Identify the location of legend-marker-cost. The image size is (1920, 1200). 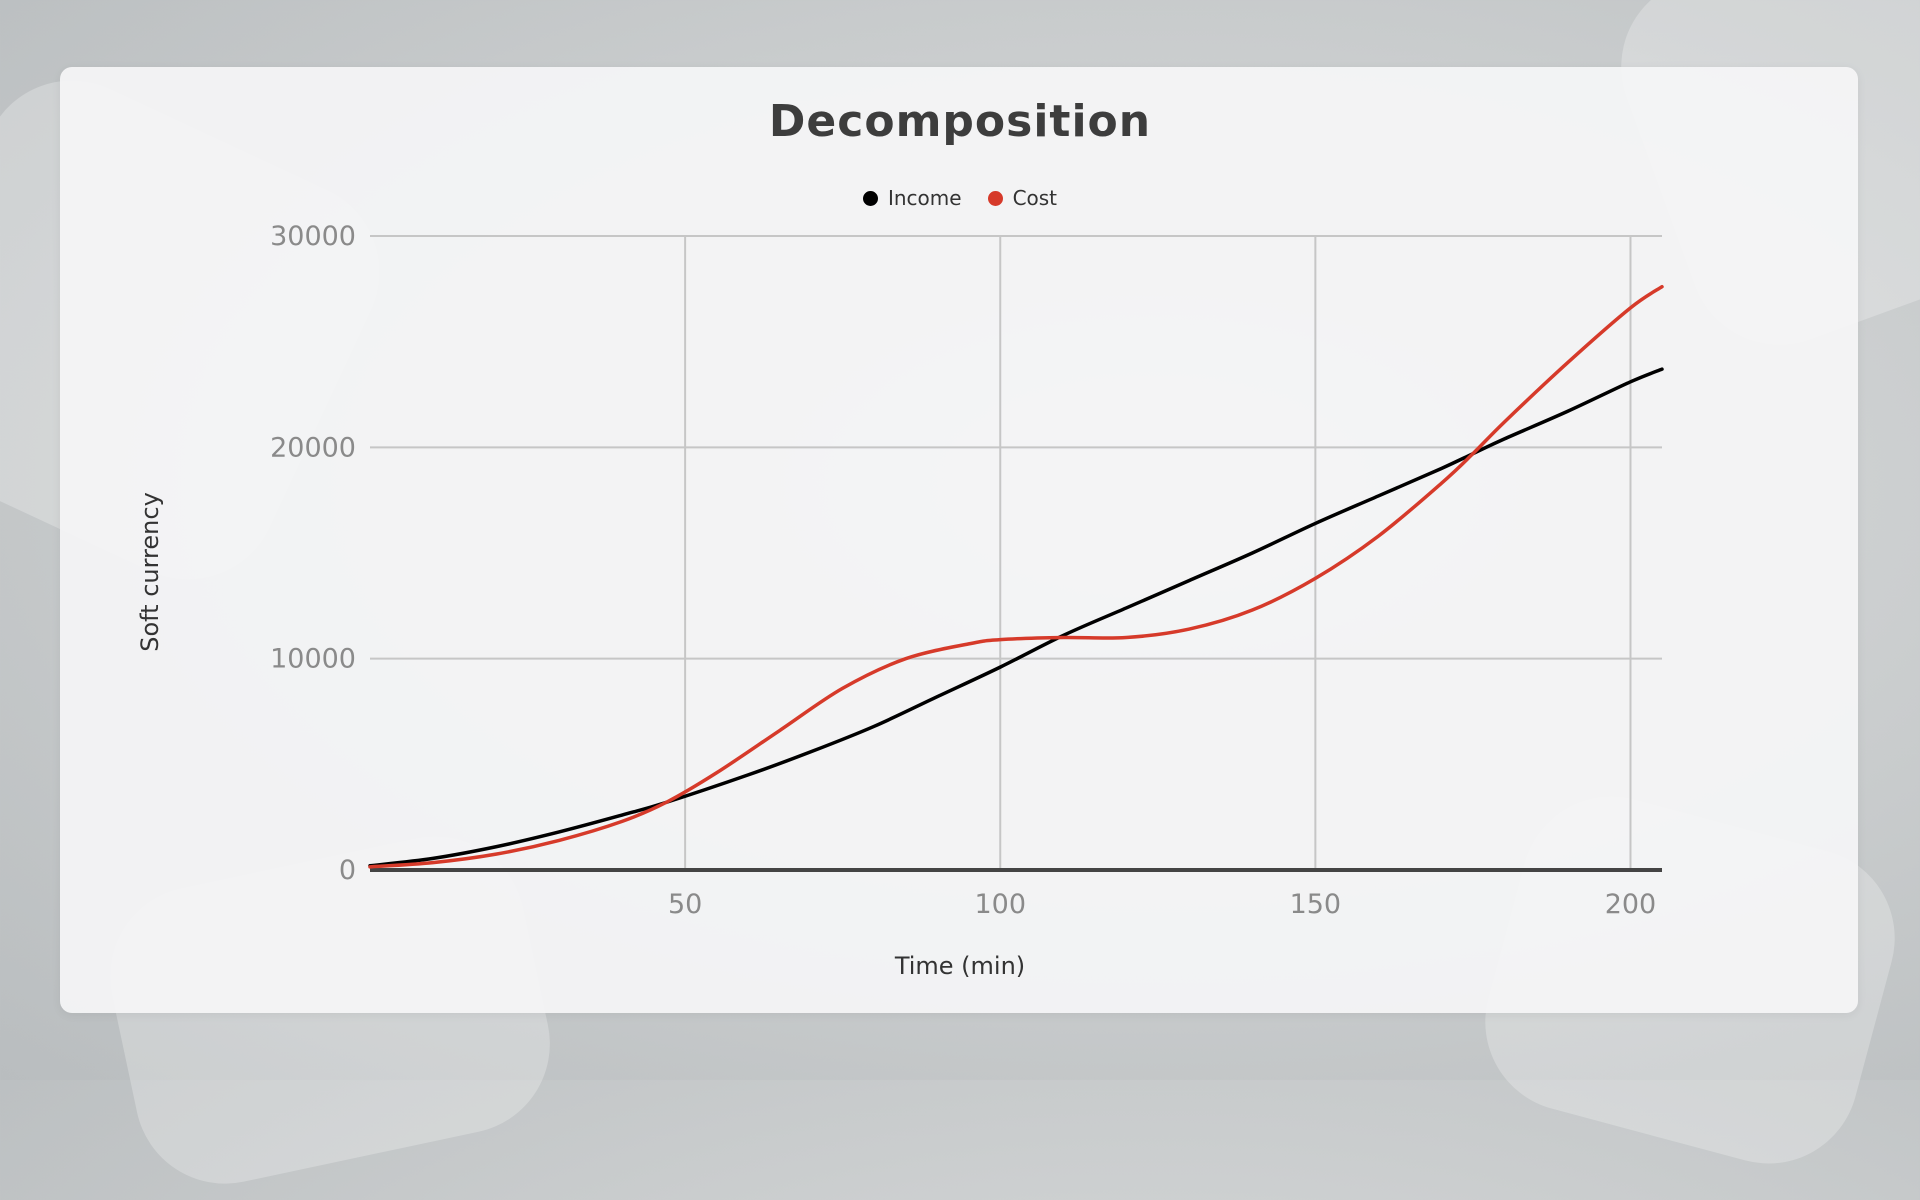
(995, 198).